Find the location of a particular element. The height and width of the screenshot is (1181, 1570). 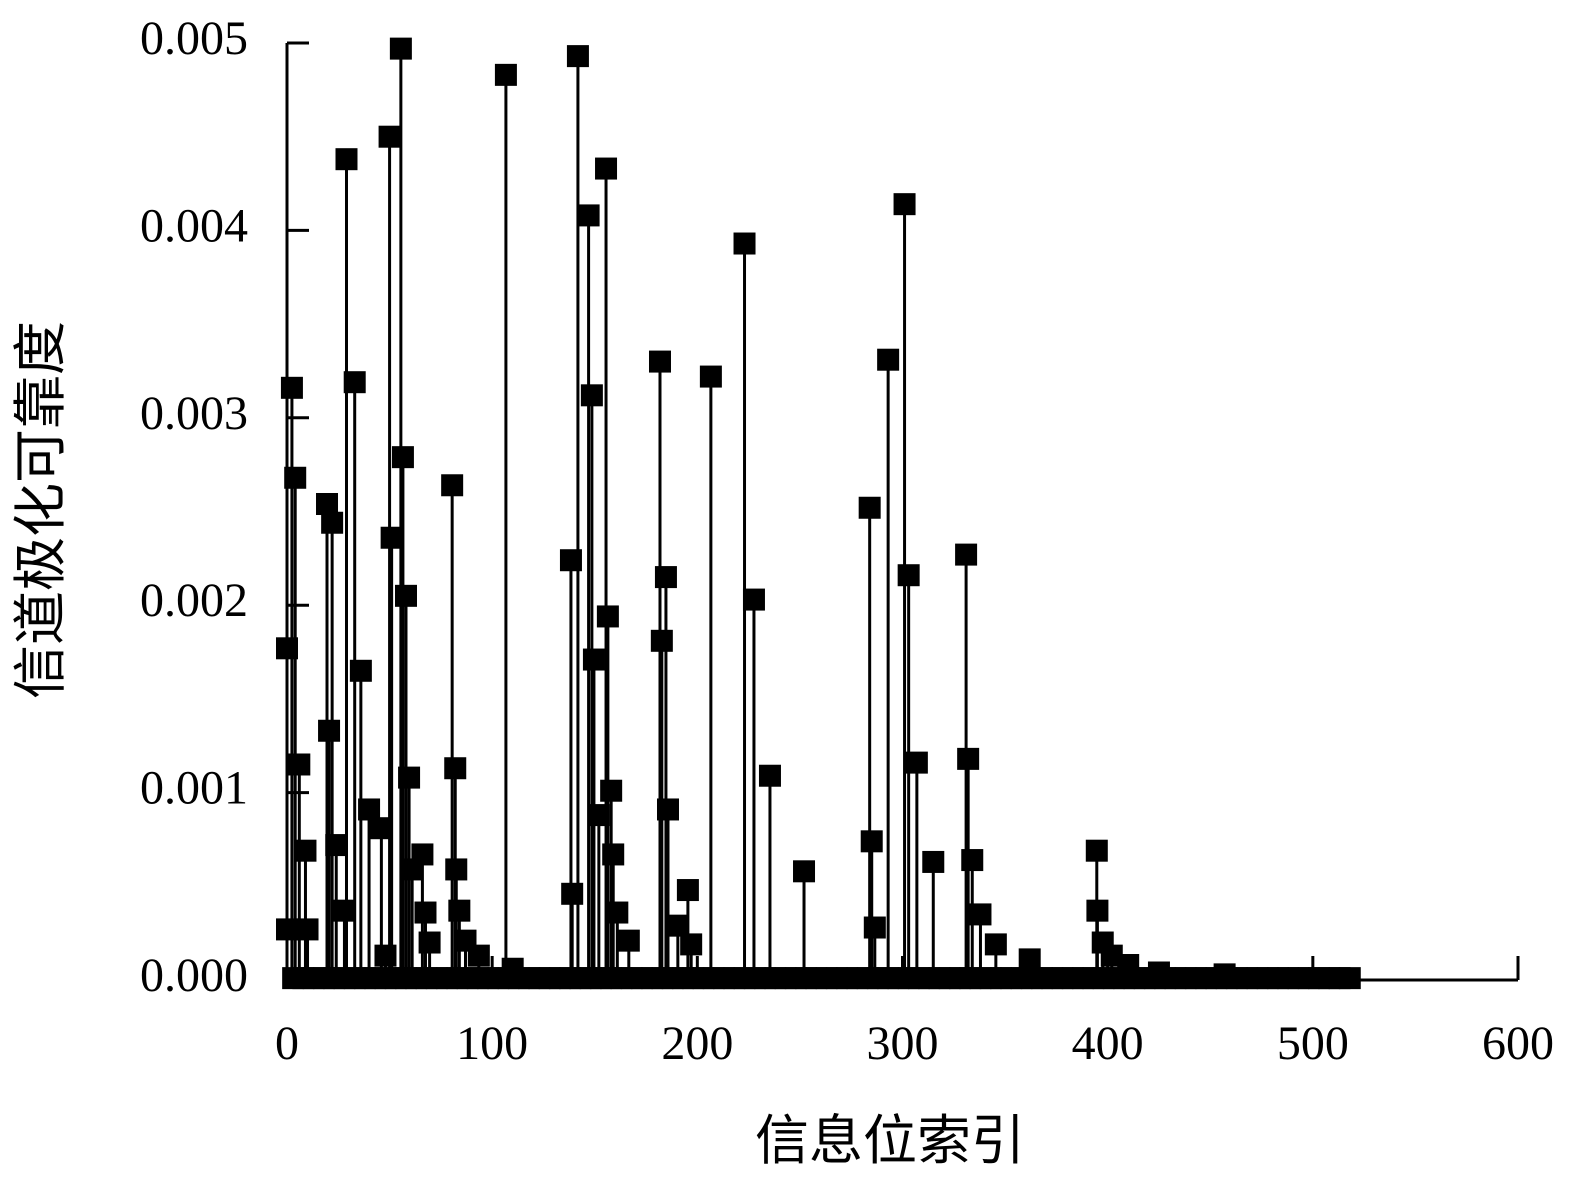

y-tick-label: 0.003 is located at coordinates (194, 413).